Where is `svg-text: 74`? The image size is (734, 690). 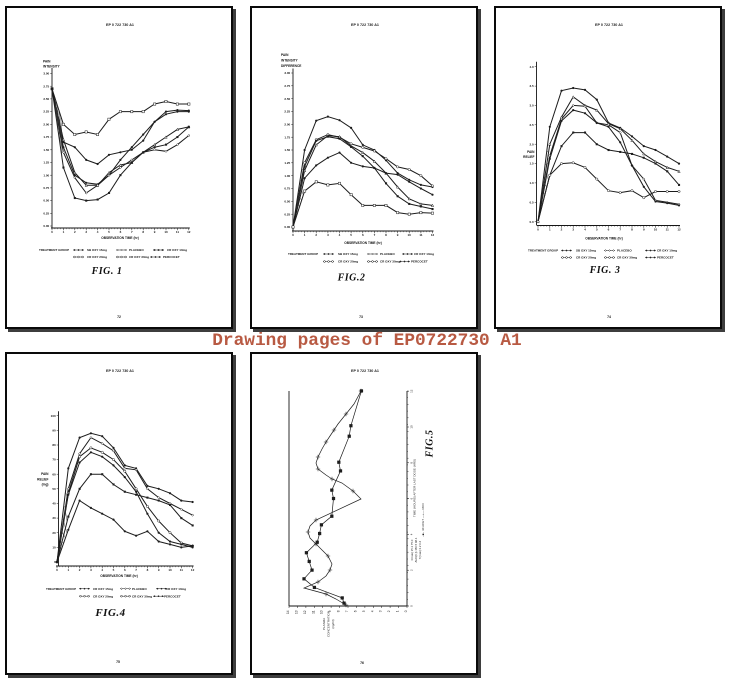
svg-text: 74 is located at coordinates (609, 317).